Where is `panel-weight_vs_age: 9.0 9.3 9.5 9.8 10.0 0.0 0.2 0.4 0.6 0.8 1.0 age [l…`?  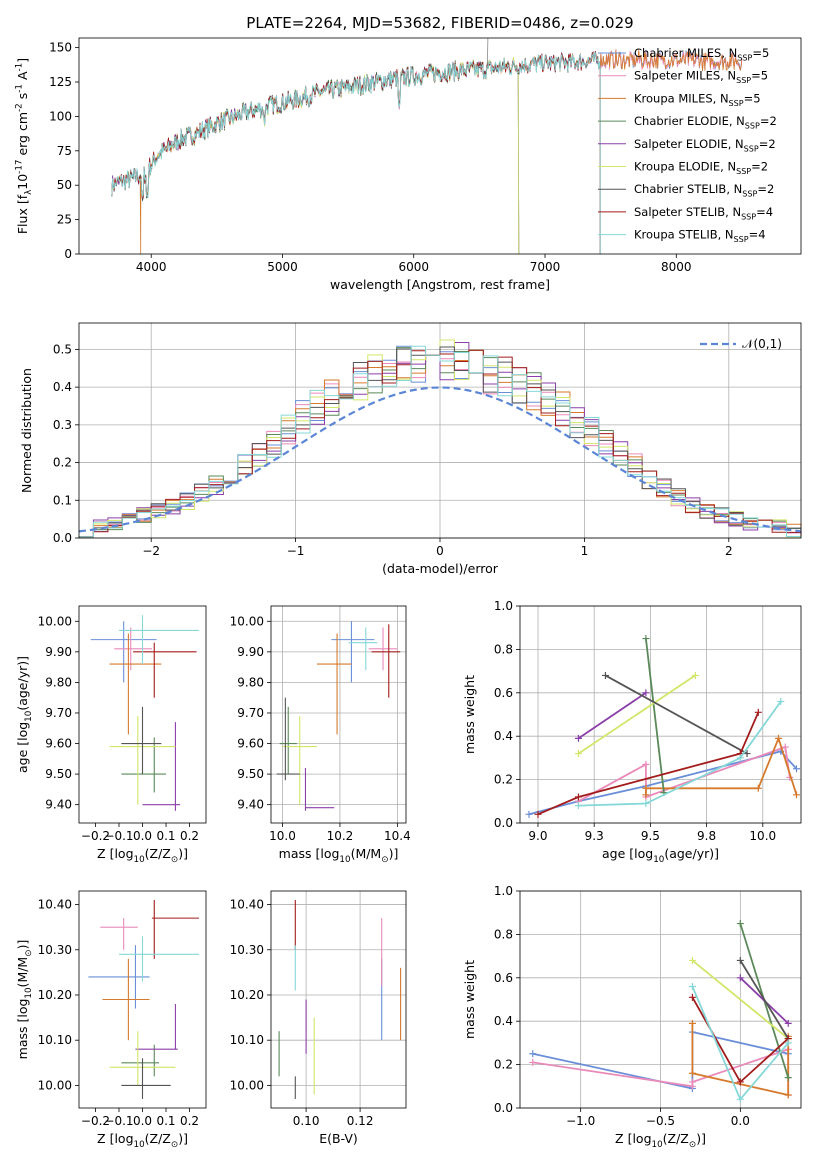
panel-weight_vs_age: 9.0 9.3 9.5 9.8 10.0 0.0 0.2 0.4 0.6 0.8 1.0 age [l… is located at coordinates (632, 732).